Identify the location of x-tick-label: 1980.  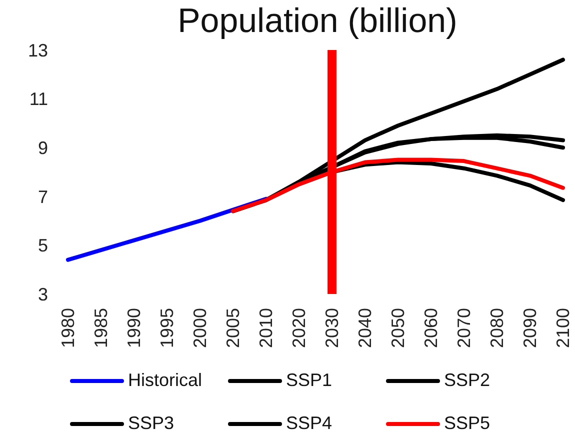
(68, 328).